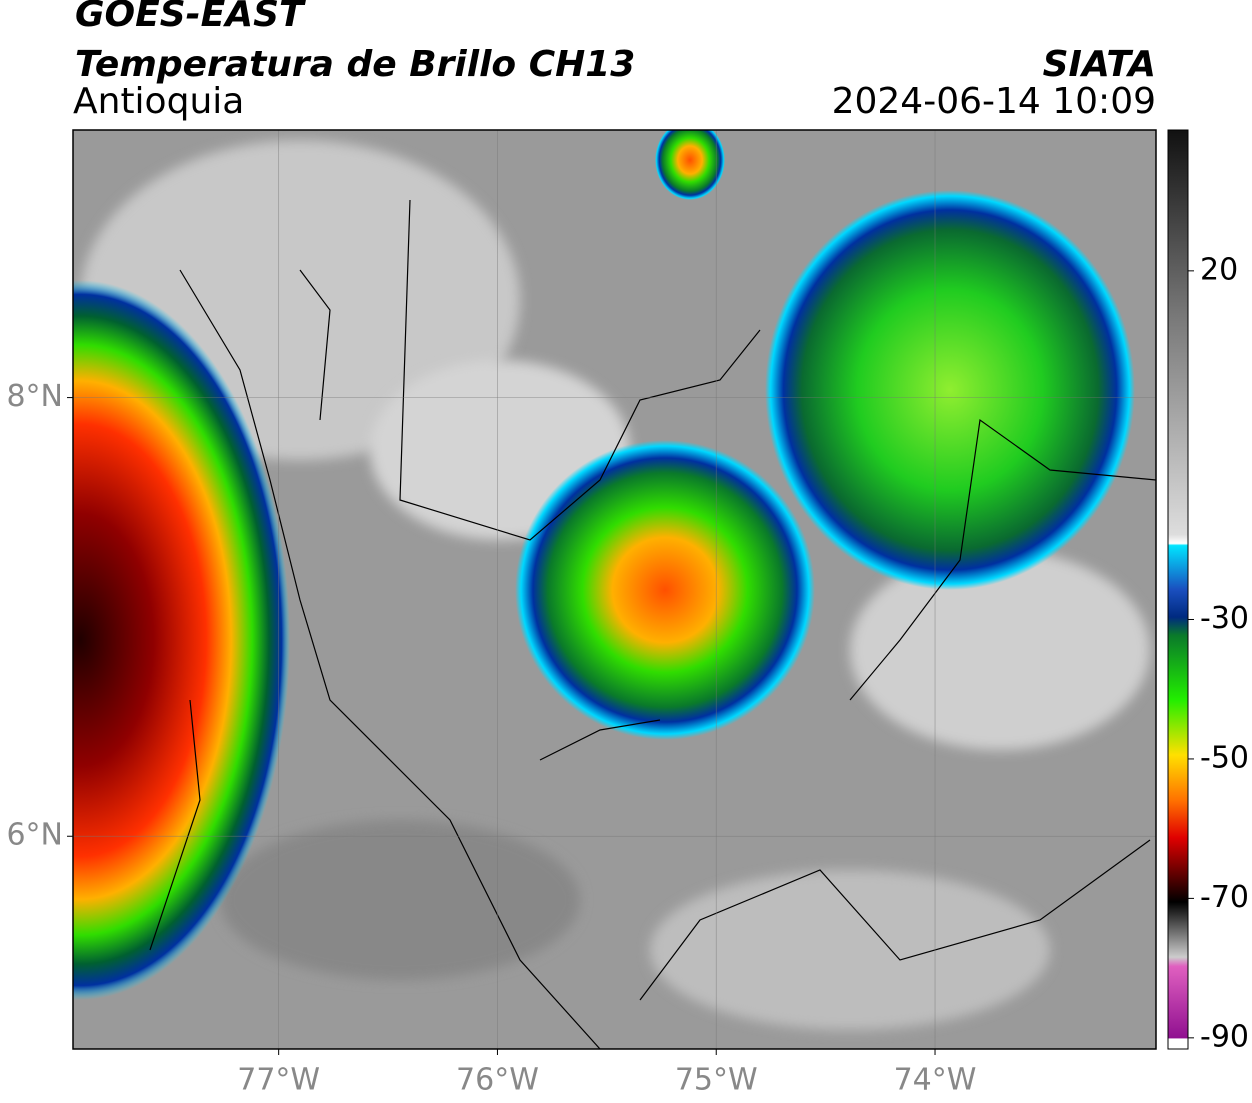  What do you see at coordinates (497, 1080) in the screenshot?
I see `x-tick-label: 76°W` at bounding box center [497, 1080].